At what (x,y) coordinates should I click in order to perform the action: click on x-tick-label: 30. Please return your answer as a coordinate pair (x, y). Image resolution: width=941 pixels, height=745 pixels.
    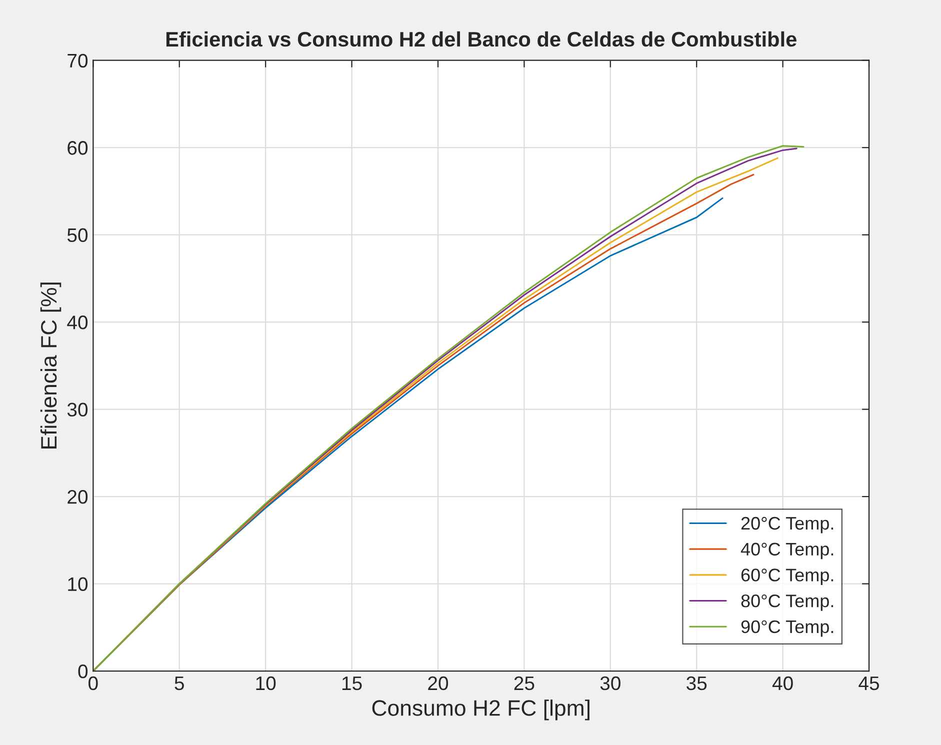
    Looking at the image, I should click on (610, 683).